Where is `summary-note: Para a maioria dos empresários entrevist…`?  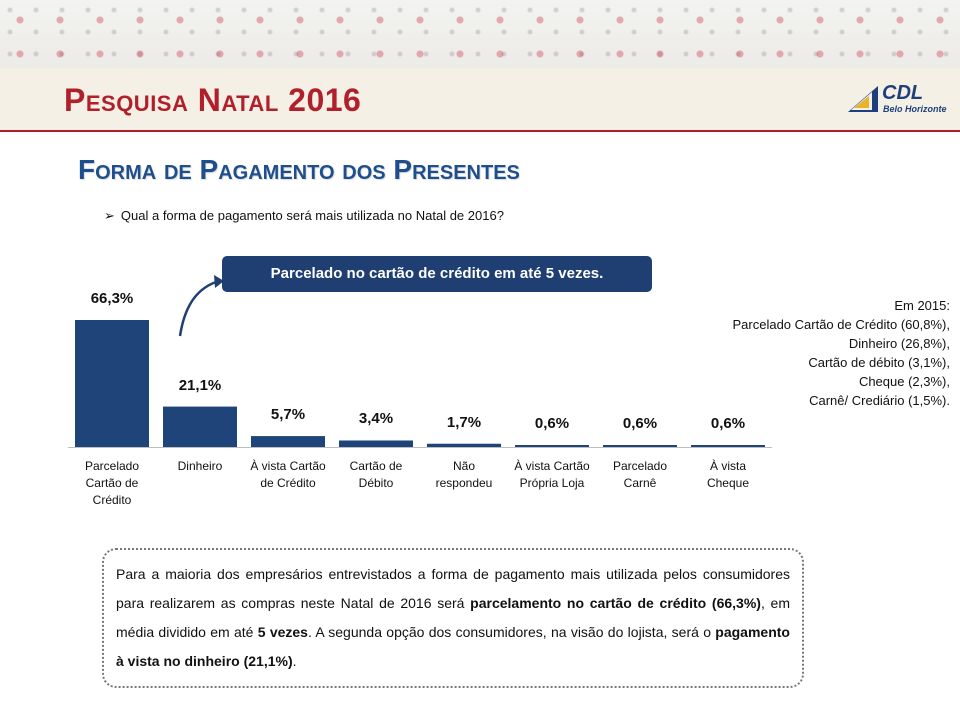
summary-note: Para a maioria dos empresários entrevist… is located at coordinates (453, 618).